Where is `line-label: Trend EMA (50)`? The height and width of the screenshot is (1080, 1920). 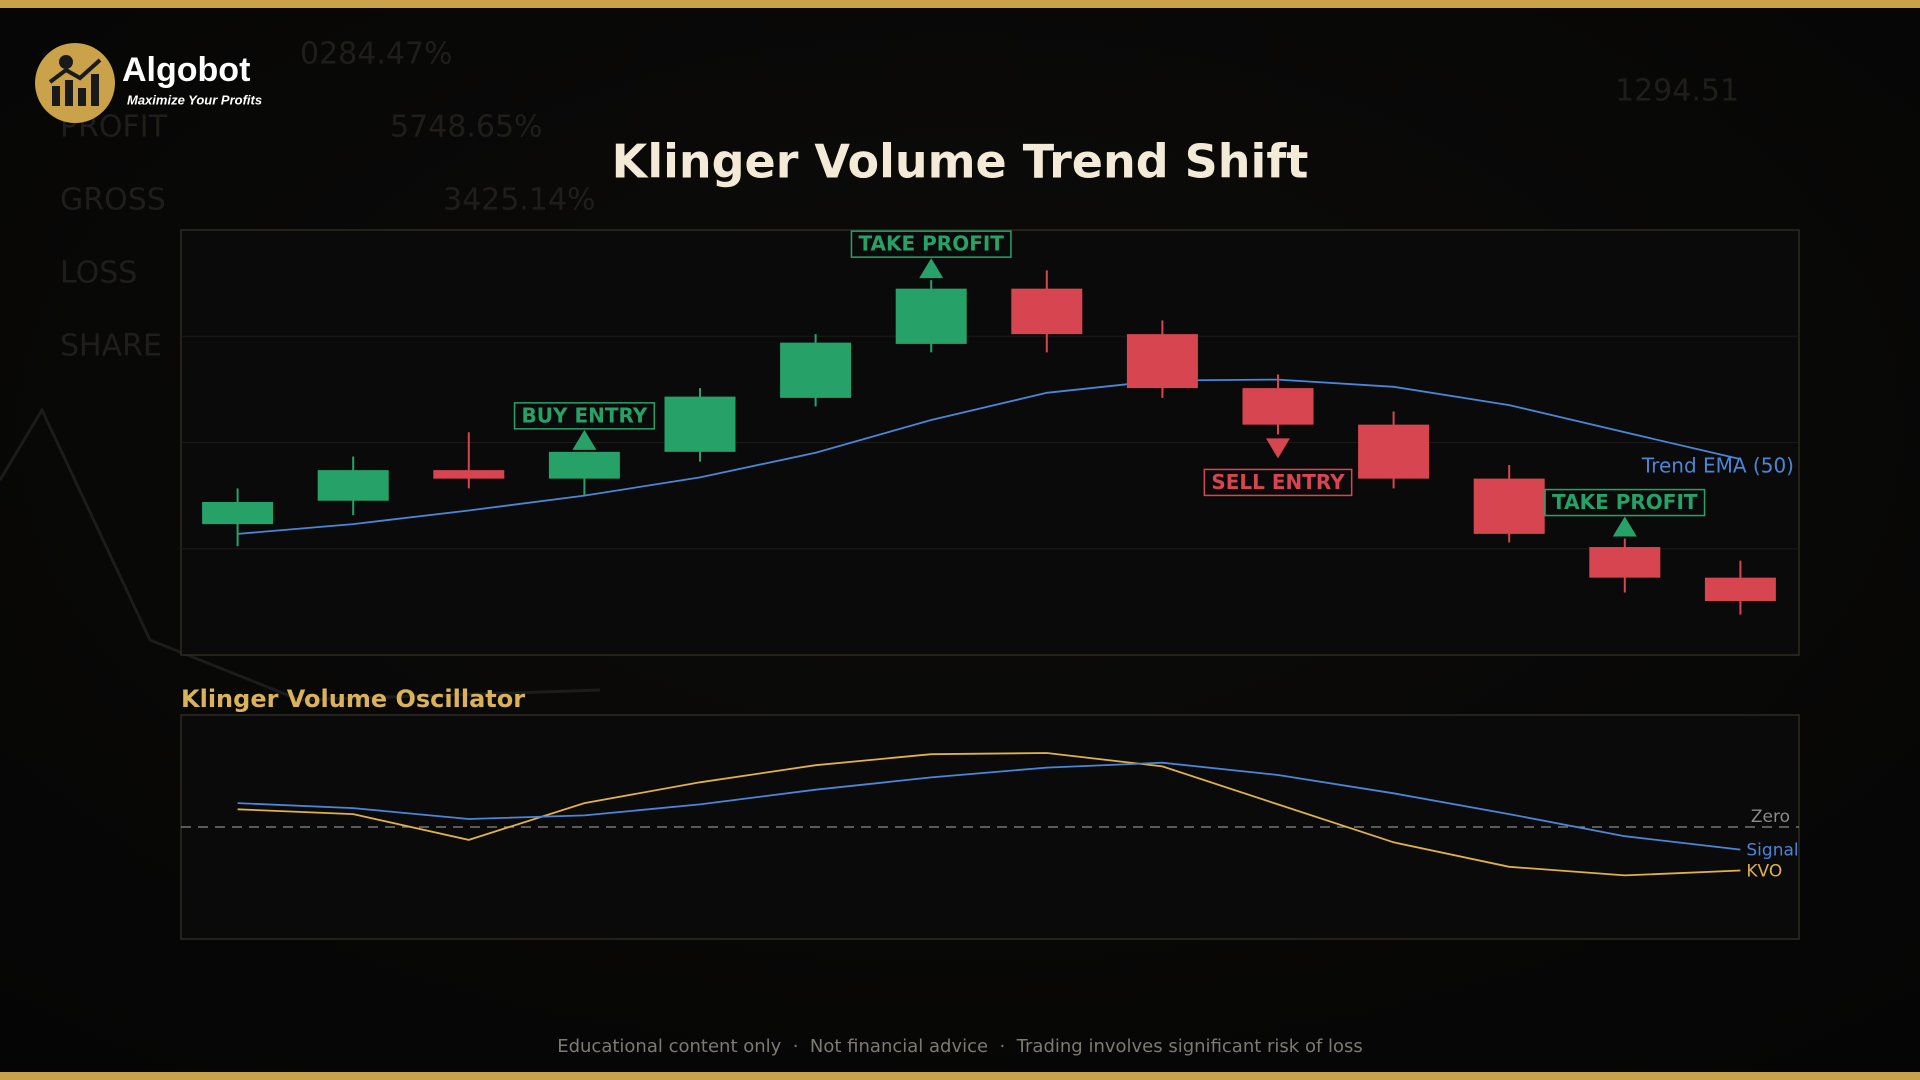
line-label: Trend EMA (50) is located at coordinates (1717, 466).